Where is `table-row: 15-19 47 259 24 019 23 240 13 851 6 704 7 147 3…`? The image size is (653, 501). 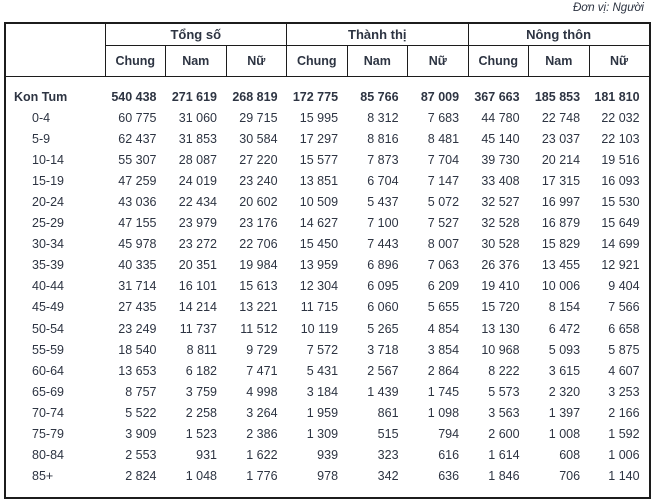 table-row: 15-19 47 259 24 019 23 240 13 851 6 704 7 147 3… is located at coordinates (327, 180).